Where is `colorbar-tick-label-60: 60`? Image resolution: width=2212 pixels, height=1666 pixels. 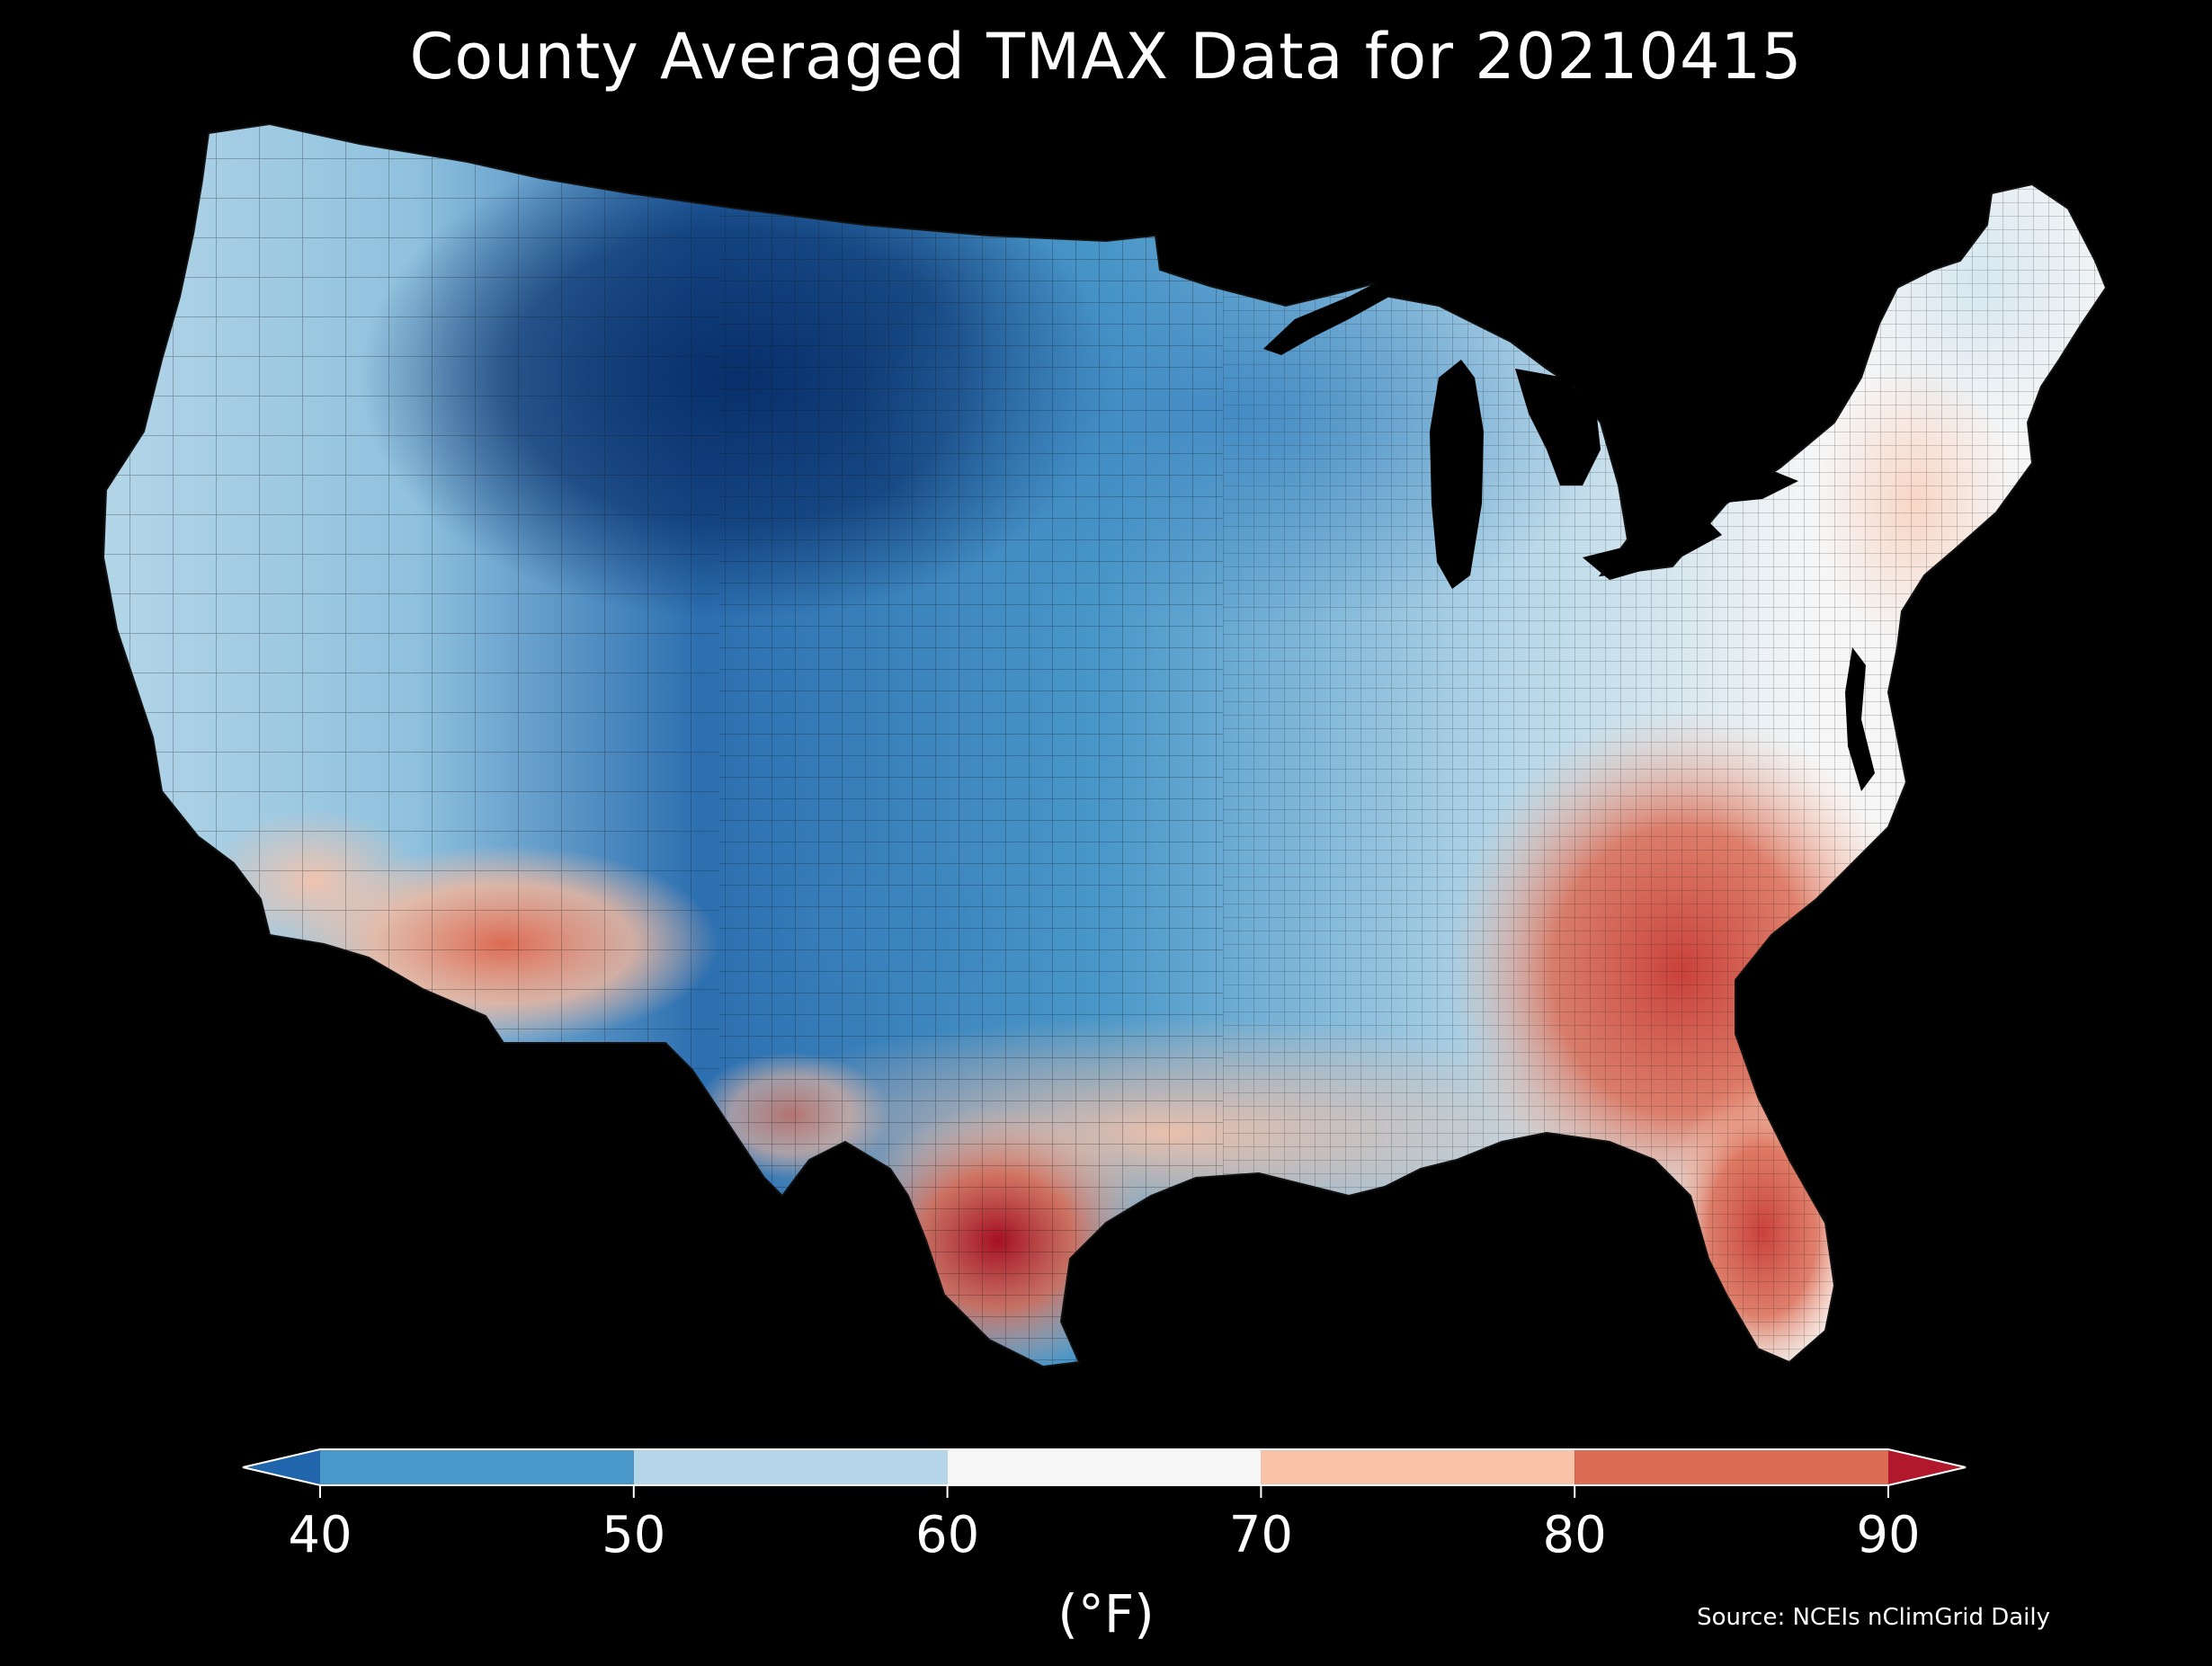 colorbar-tick-label-60: 60 is located at coordinates (947, 1535).